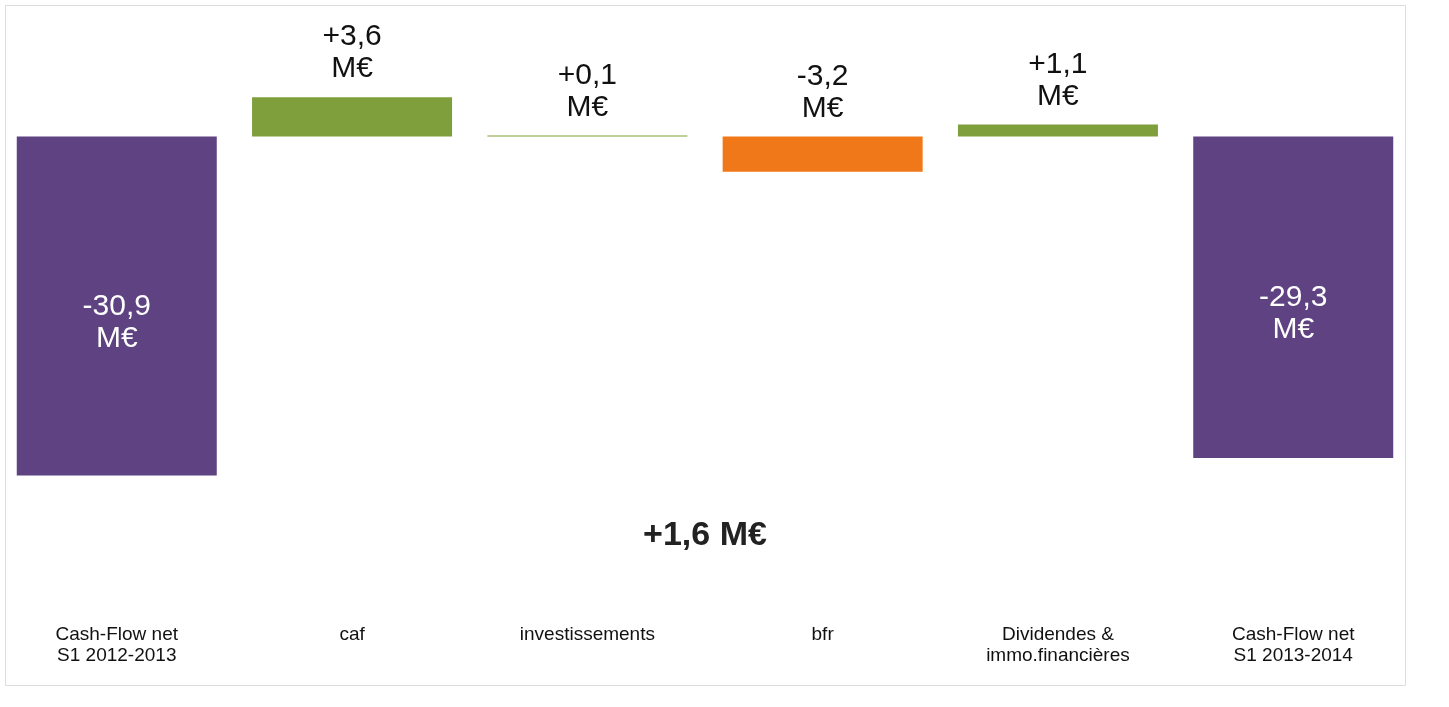 This screenshot has width=1449, height=707. What do you see at coordinates (587, 89) in the screenshot?
I see `data-label: +0,1 M€` at bounding box center [587, 89].